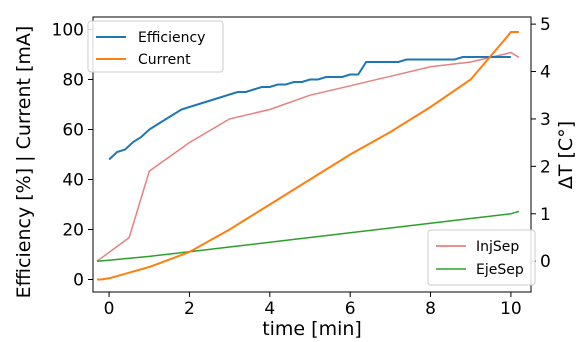 This screenshot has width=585, height=342. Describe the element at coordinates (312, 329) in the screenshot. I see `x-axis-label: time [min]` at that location.